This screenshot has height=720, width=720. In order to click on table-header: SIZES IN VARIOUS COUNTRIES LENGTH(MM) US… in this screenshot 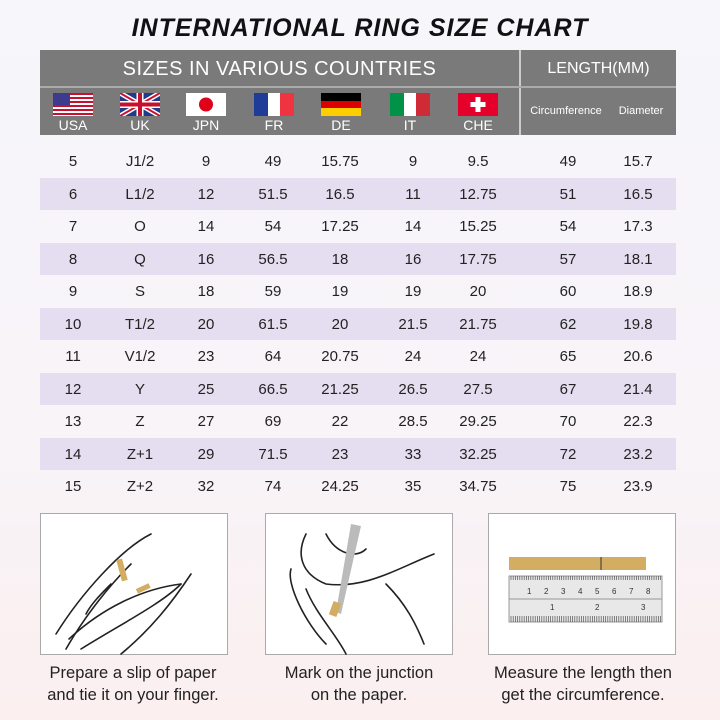, I will do `click(358, 92)`.